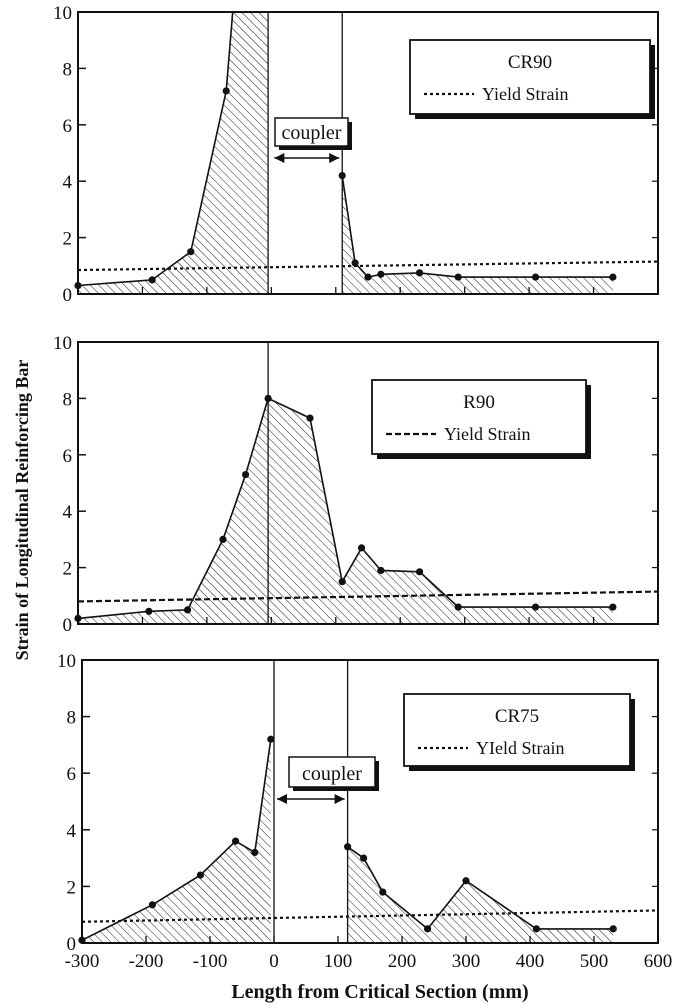 Image resolution: width=695 pixels, height=1006 pixels. Describe the element at coordinates (22, 510) in the screenshot. I see `y-axis-label: Strain of Longitudinal Reinforcing Bar` at that location.